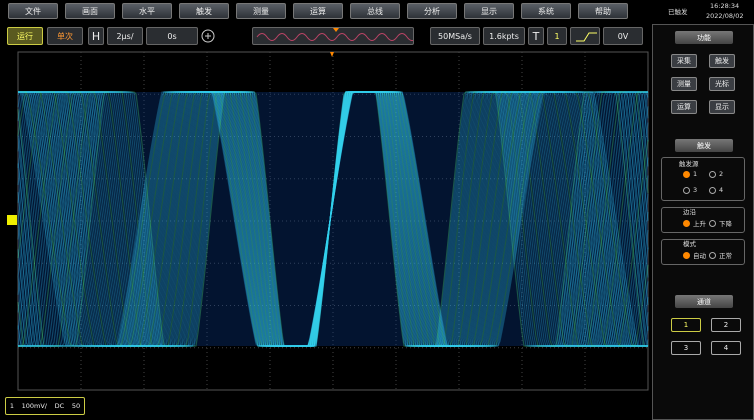 This screenshot has height=420, width=754. I want to click on radio-option: 3, so click(690, 190).